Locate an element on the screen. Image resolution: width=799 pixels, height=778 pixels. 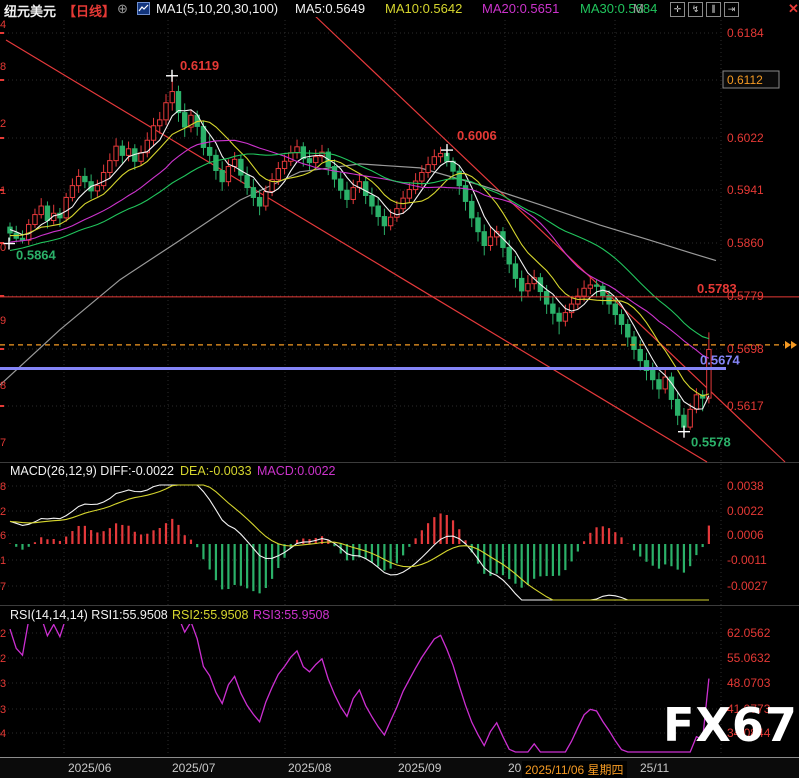
watermark: FX678 is located at coordinates (731, 725).